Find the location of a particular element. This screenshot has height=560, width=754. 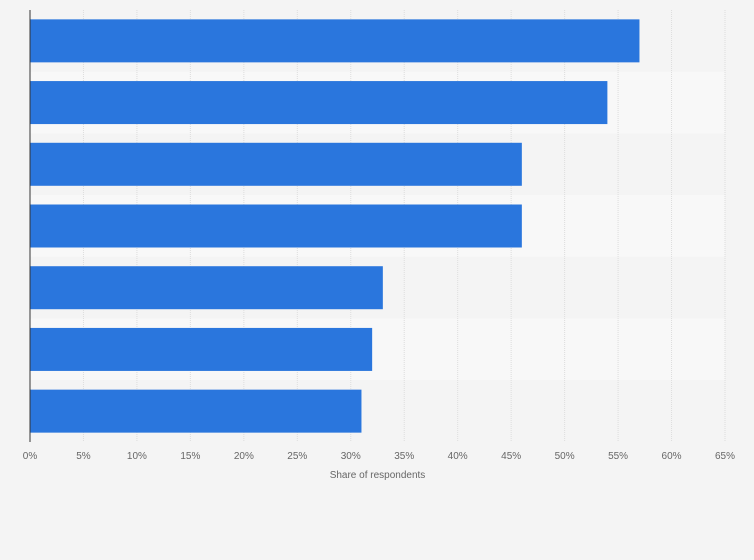

x-tick-label: 10% is located at coordinates (137, 456).